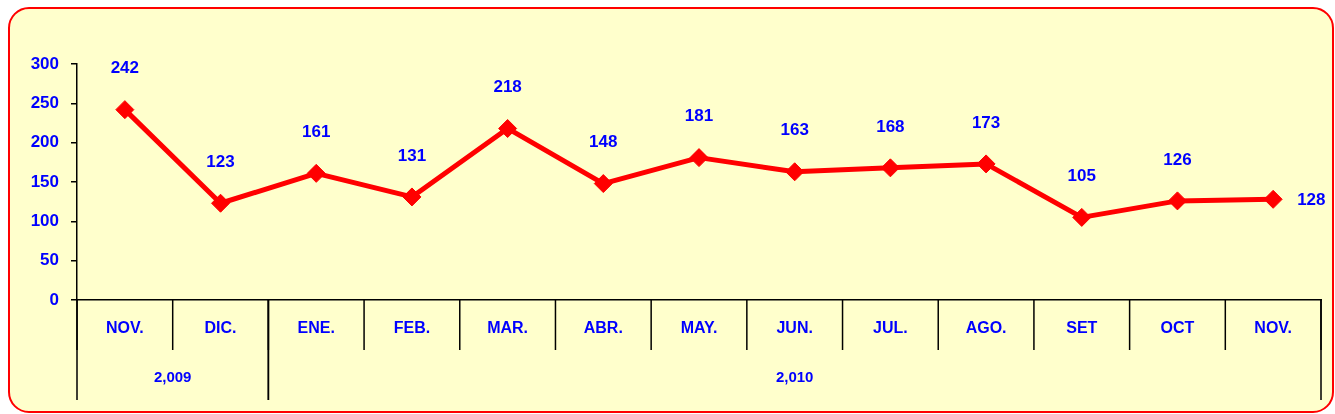  I want to click on data-label: 168, so click(890, 126).